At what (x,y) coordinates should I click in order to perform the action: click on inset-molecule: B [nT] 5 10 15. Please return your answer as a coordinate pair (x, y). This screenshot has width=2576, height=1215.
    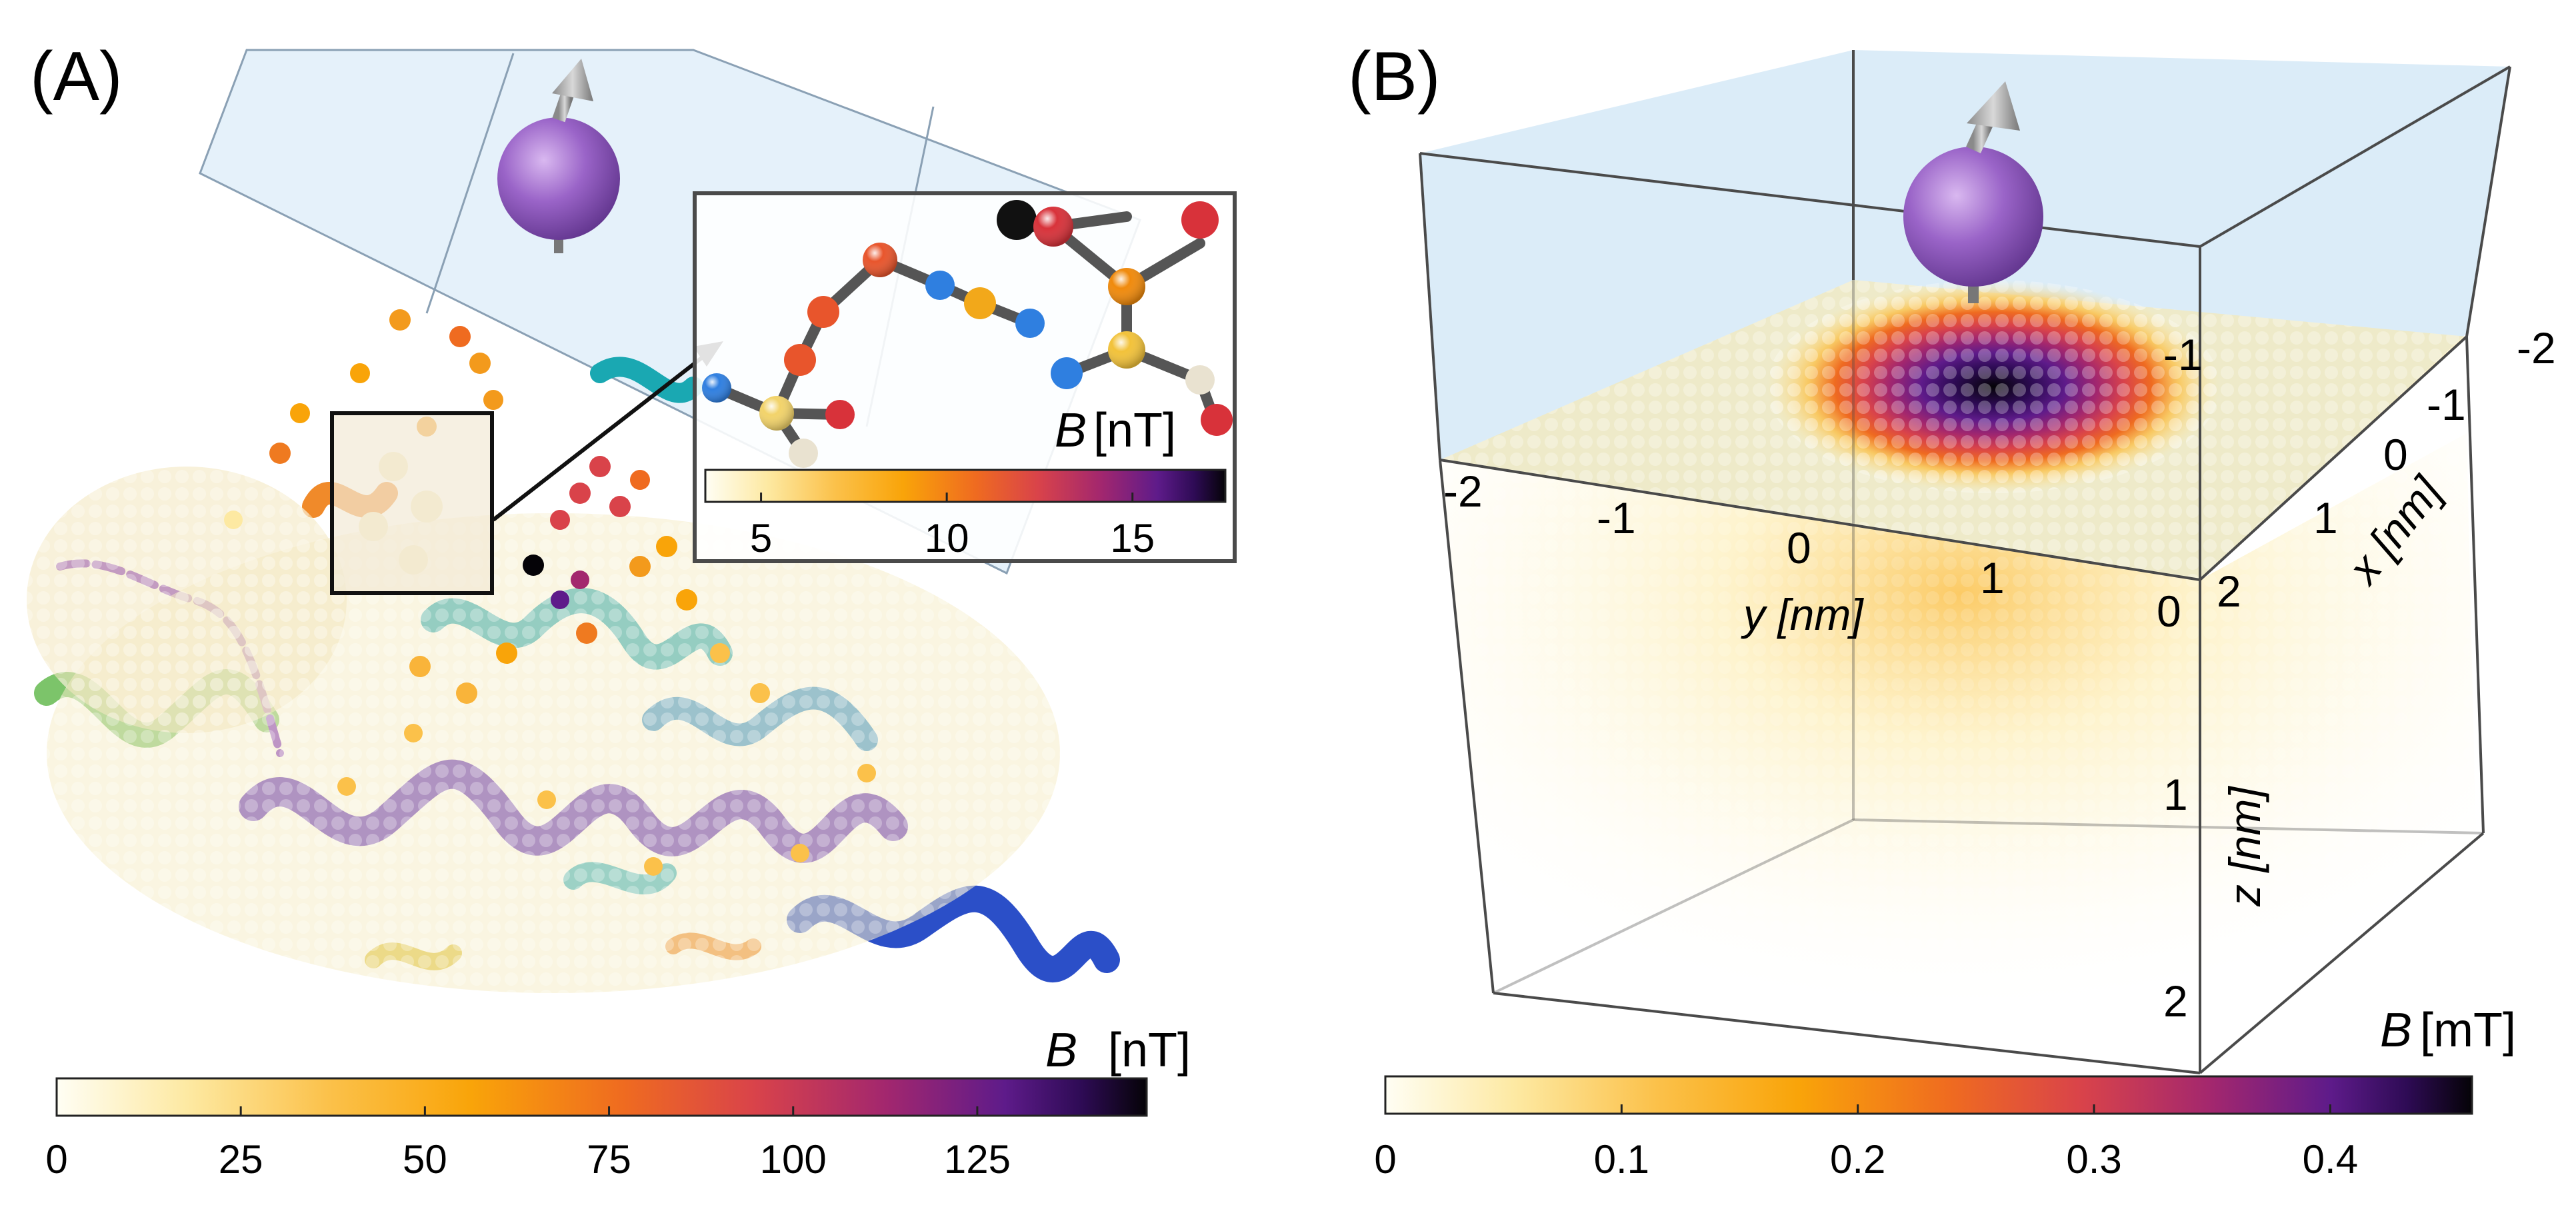
    Looking at the image, I should click on (965, 377).